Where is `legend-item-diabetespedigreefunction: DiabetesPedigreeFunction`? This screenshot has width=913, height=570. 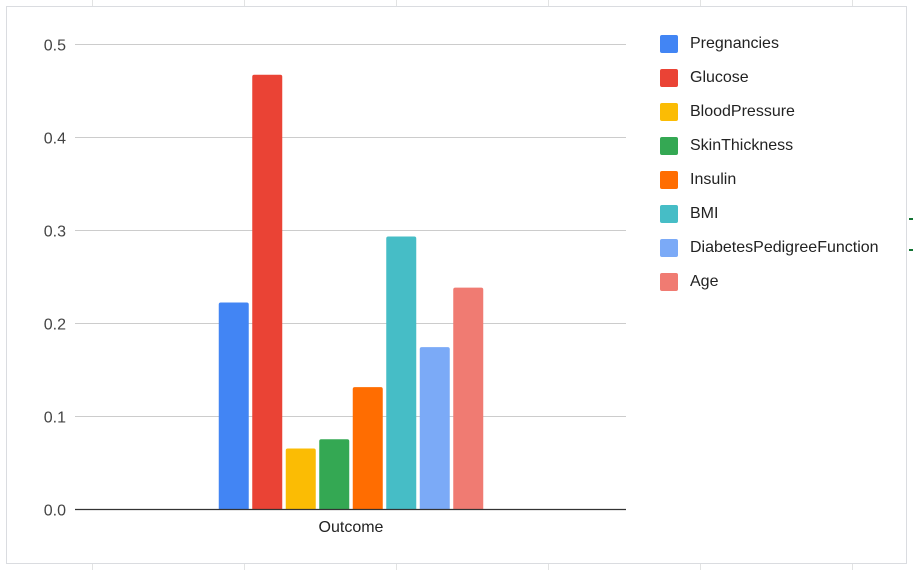 legend-item-diabetespedigreefunction: DiabetesPedigreeFunction is located at coordinates (775, 247).